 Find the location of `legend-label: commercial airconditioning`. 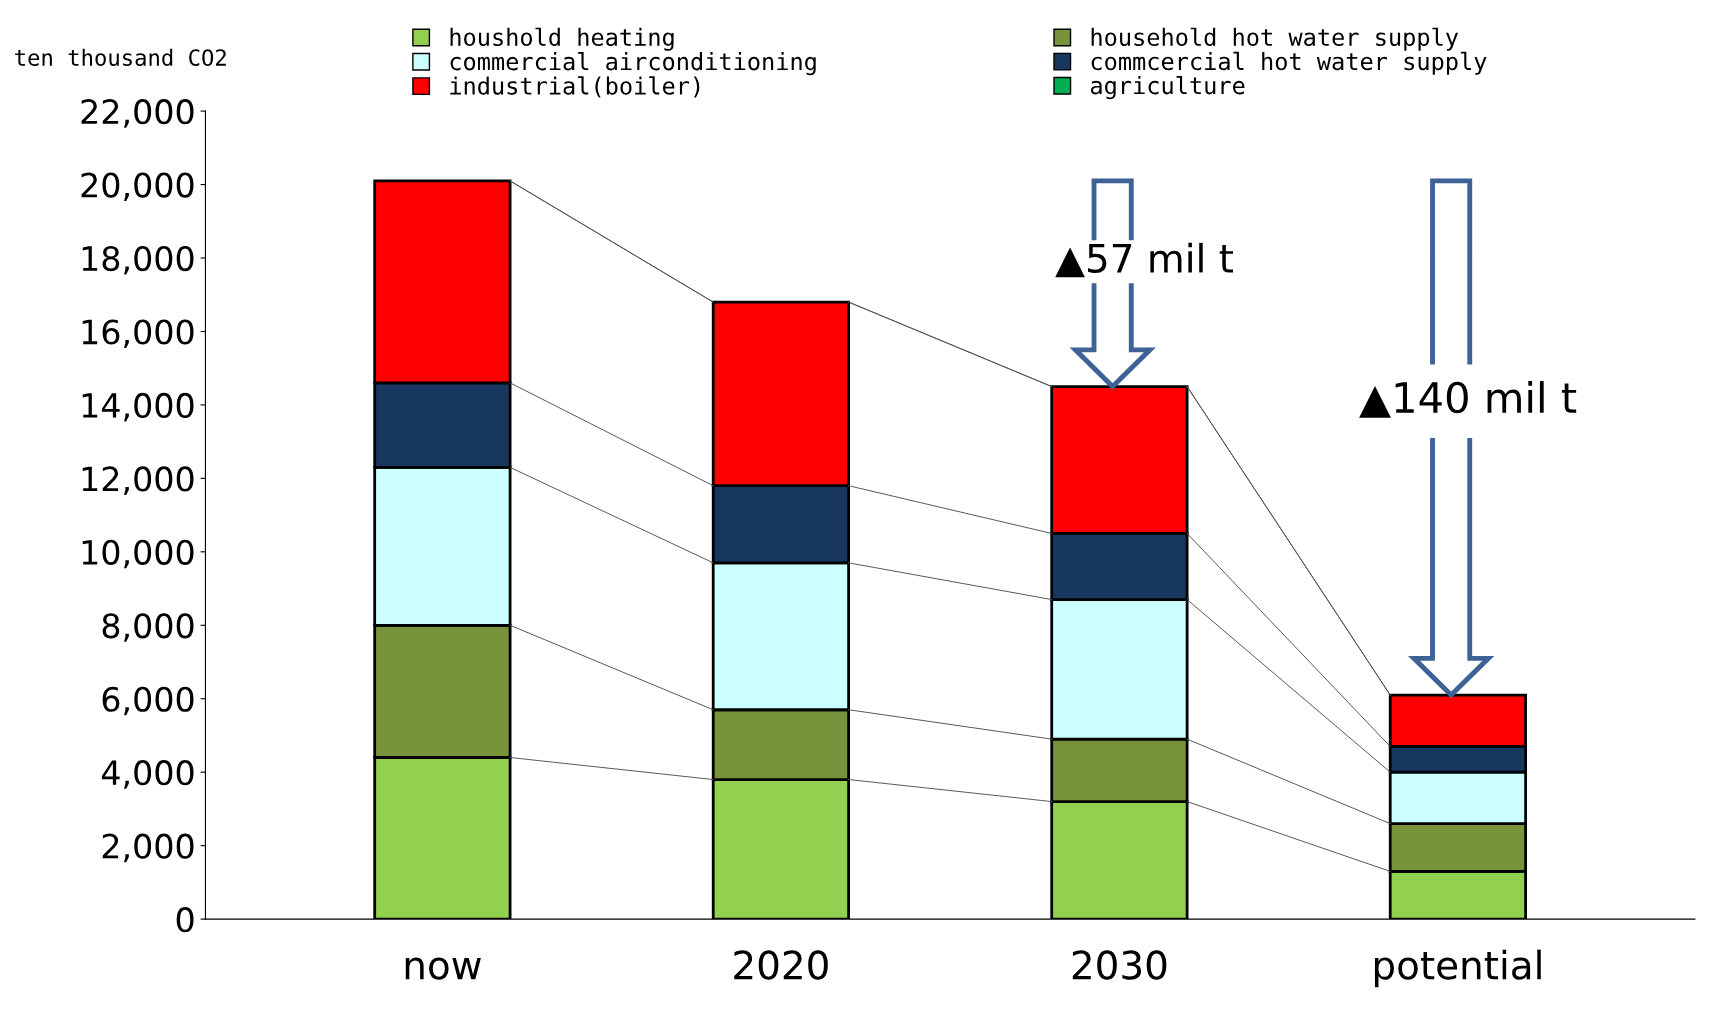

legend-label: commercial airconditioning is located at coordinates (633, 64).